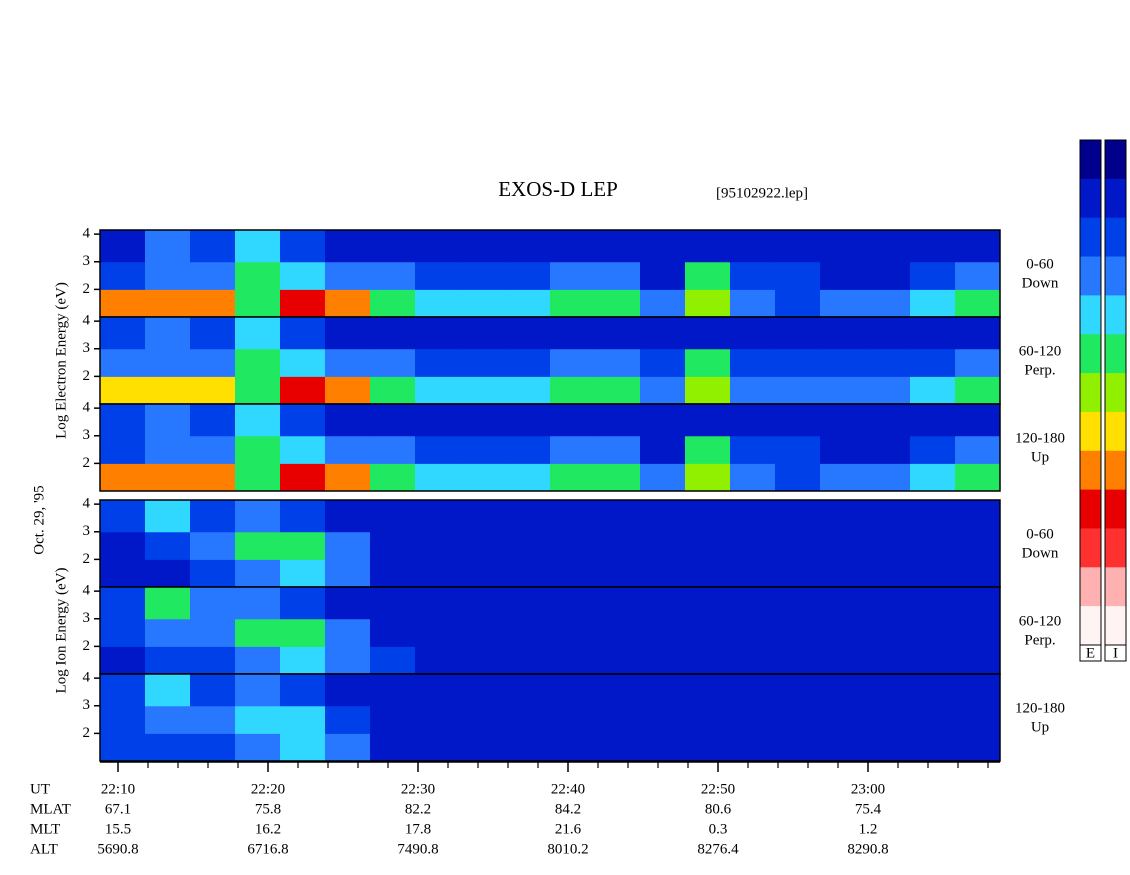 The width and height of the screenshot is (1130, 875). What do you see at coordinates (867, 849) in the screenshot?
I see `ephemeris-value: 8290.8` at bounding box center [867, 849].